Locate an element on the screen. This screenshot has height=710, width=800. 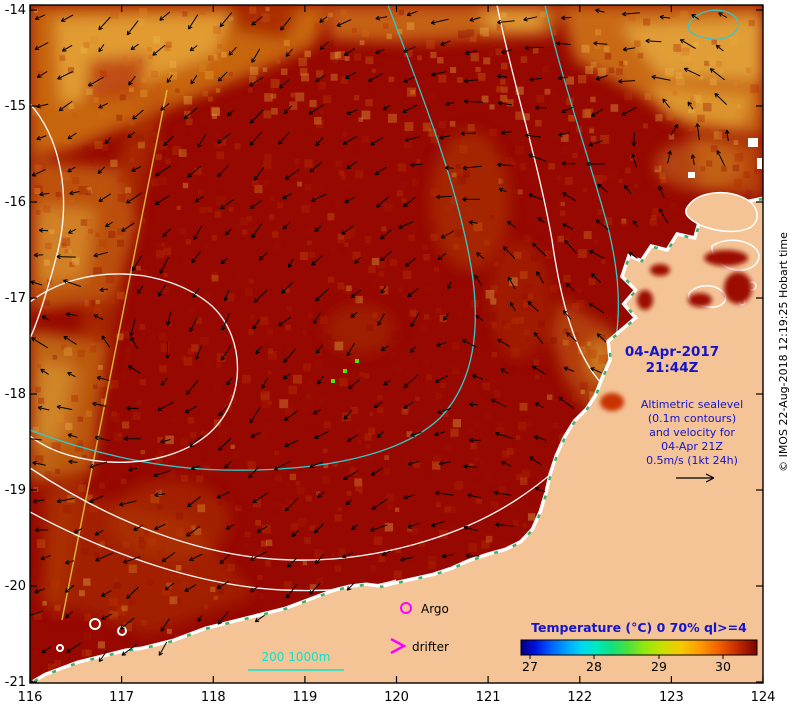
x-tick-123: 123 is located at coordinates (671, 697).